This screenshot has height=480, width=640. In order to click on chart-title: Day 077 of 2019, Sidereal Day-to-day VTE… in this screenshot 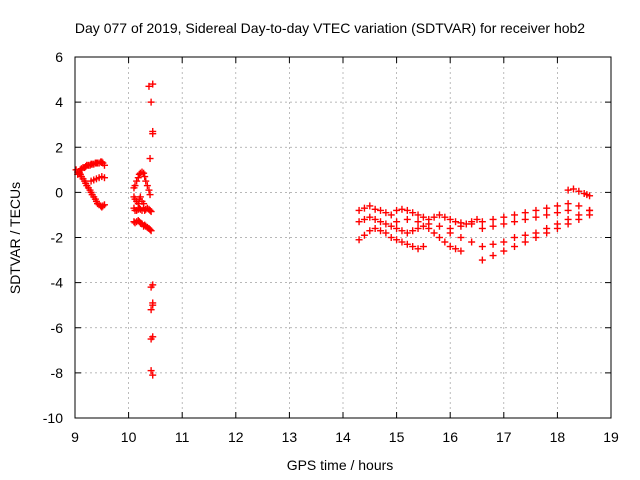, I will do `click(330, 28)`.